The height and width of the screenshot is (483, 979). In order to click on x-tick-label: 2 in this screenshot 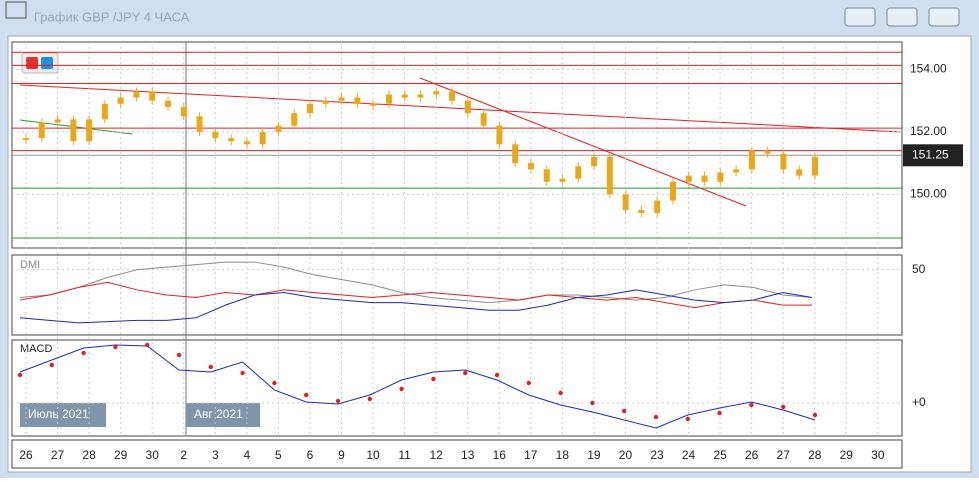, I will do `click(183, 455)`.